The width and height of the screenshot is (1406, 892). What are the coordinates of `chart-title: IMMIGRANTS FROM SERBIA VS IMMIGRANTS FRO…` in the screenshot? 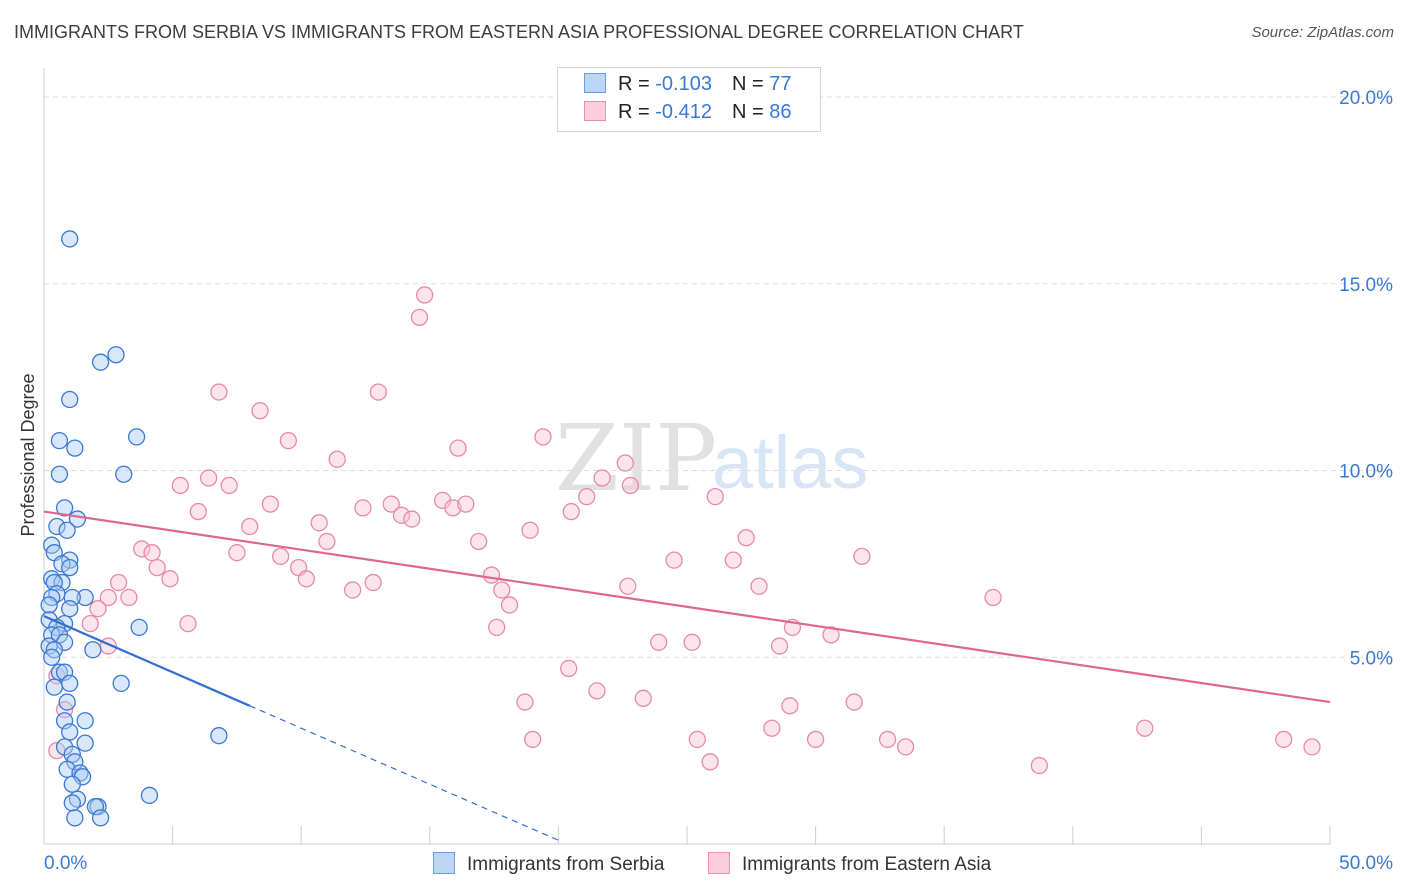 It's located at (519, 32).